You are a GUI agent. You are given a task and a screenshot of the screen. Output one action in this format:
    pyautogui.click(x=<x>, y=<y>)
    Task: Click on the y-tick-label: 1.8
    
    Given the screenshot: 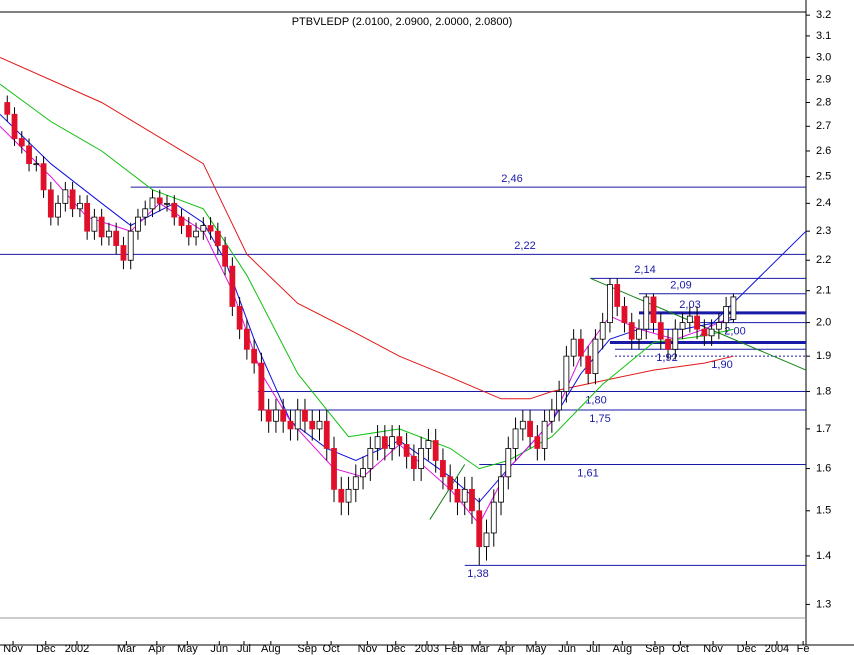 What is the action you would take?
    pyautogui.click(x=823, y=391)
    